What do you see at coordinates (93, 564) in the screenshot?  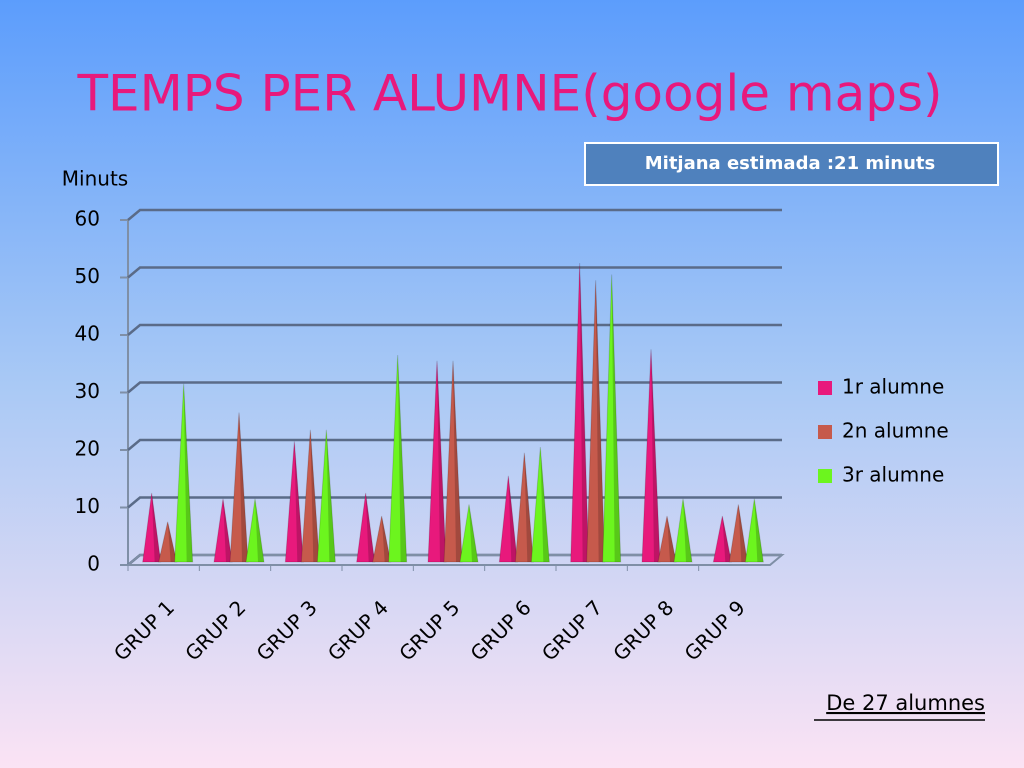 I see `y-tick-label: 0` at bounding box center [93, 564].